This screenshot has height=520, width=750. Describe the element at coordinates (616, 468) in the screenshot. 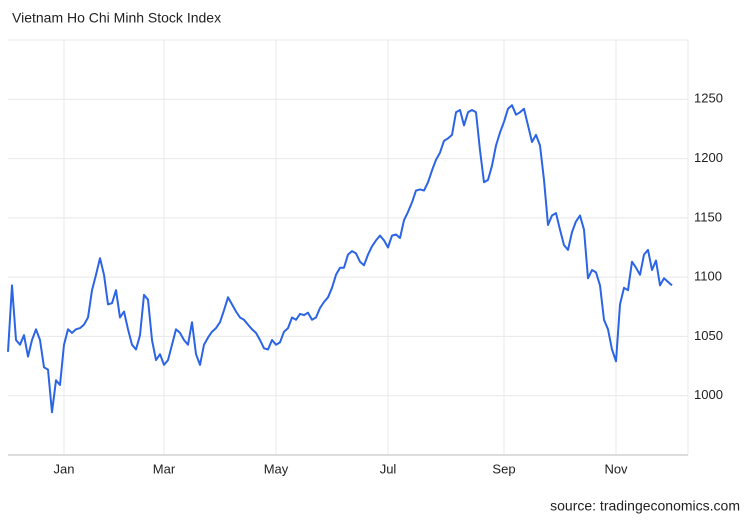

I see `x-tick-label: Nov` at that location.